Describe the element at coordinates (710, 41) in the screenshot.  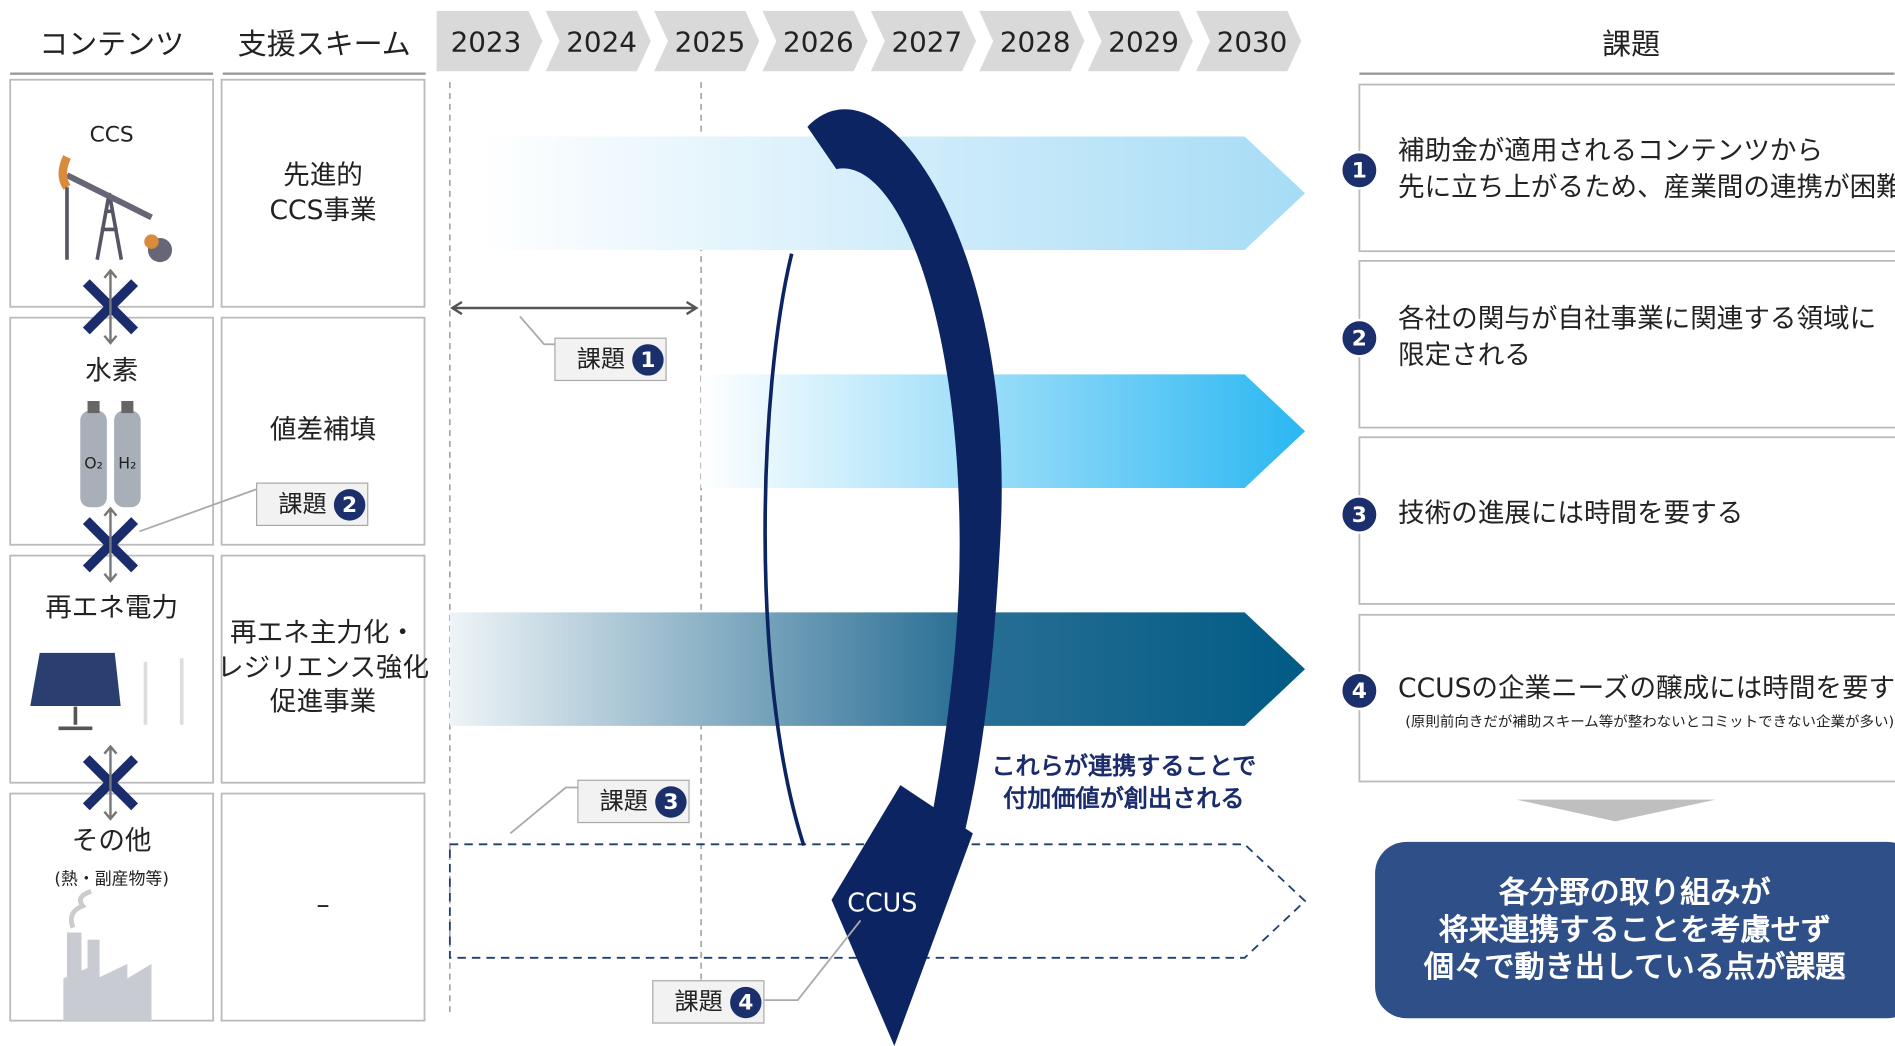
I see `year-label: 2025` at that location.